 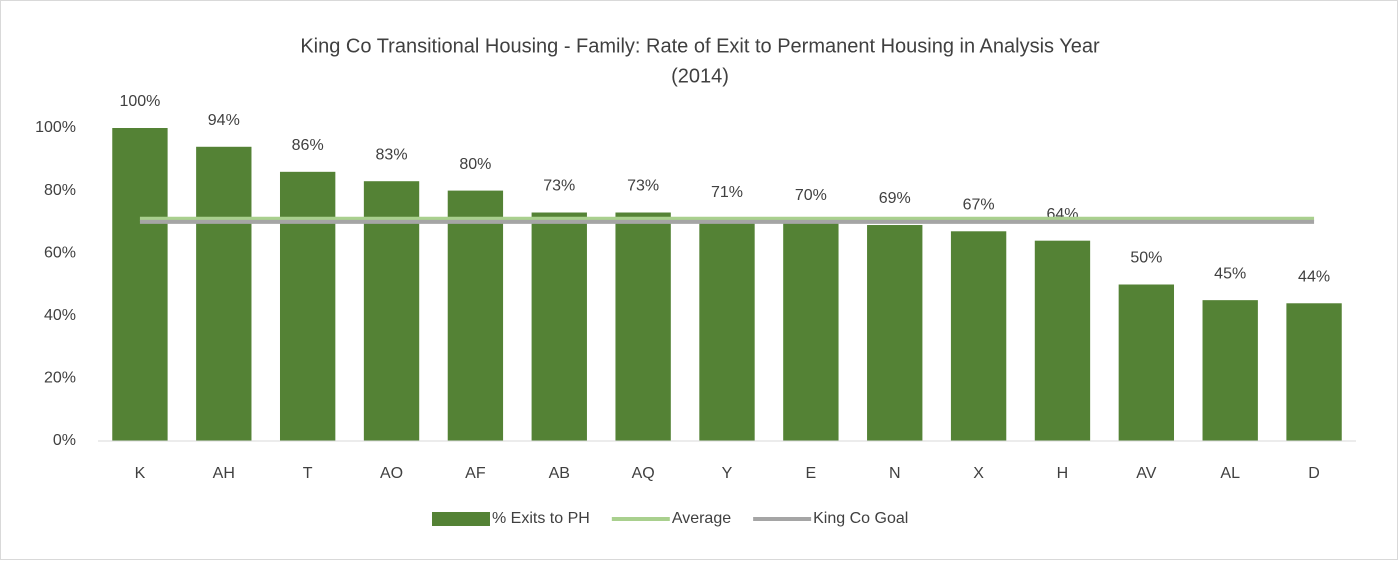 What do you see at coordinates (60, 190) in the screenshot?
I see `y-tick-label: 80%` at bounding box center [60, 190].